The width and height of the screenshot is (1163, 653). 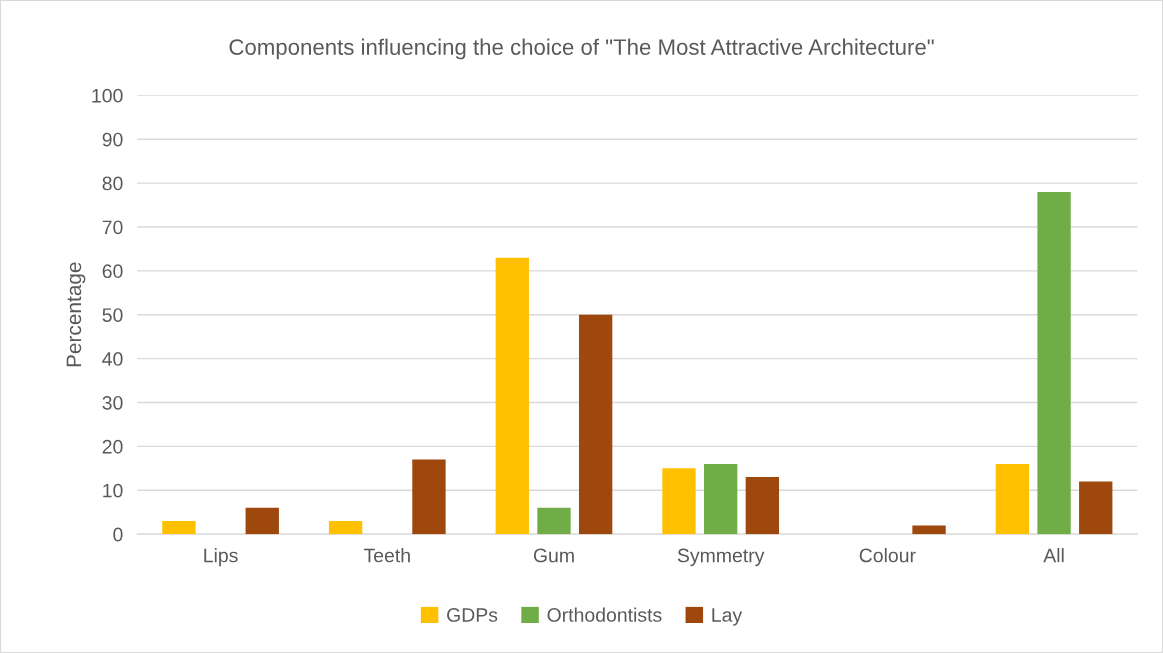 I want to click on y-tick-label: 50, so click(x=112, y=315).